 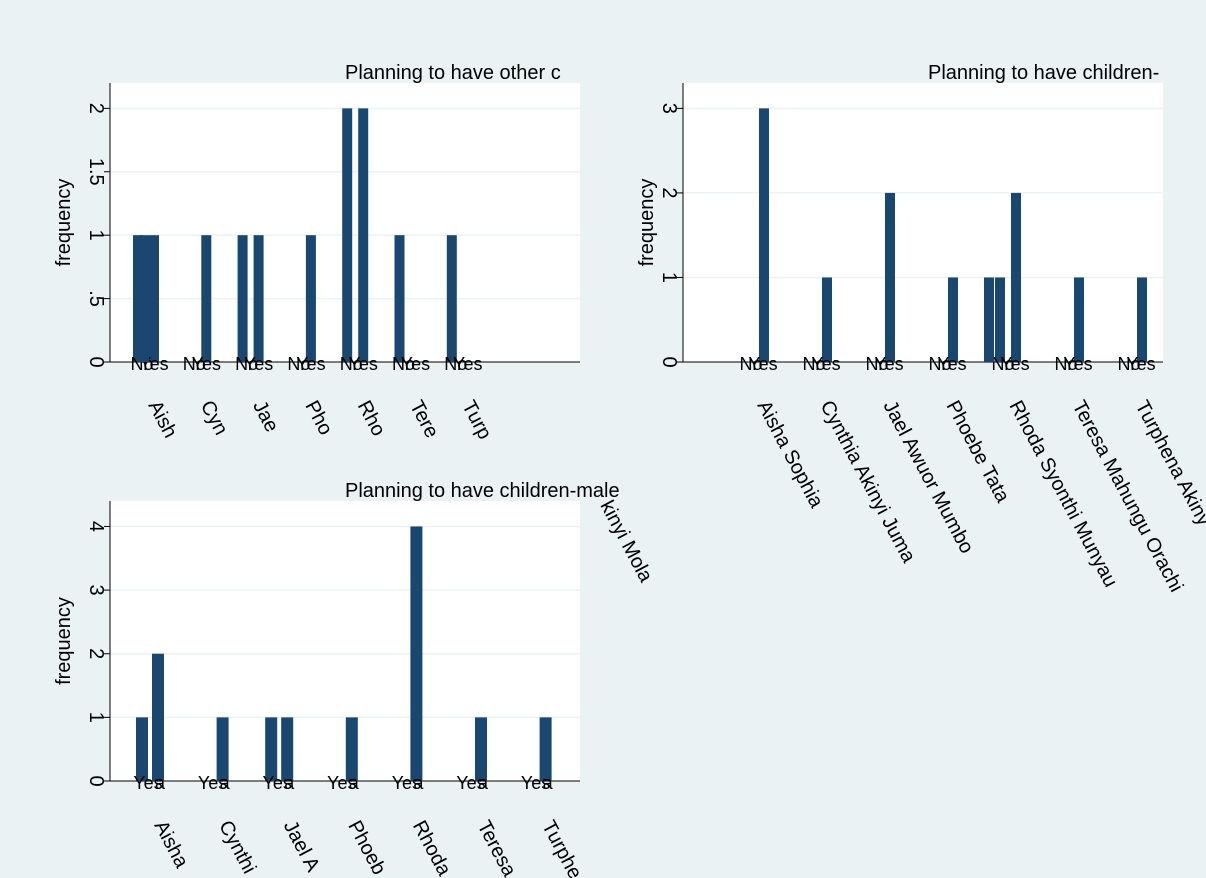 What do you see at coordinates (432, 847) in the screenshot?
I see `group-label: Rhoda` at bounding box center [432, 847].